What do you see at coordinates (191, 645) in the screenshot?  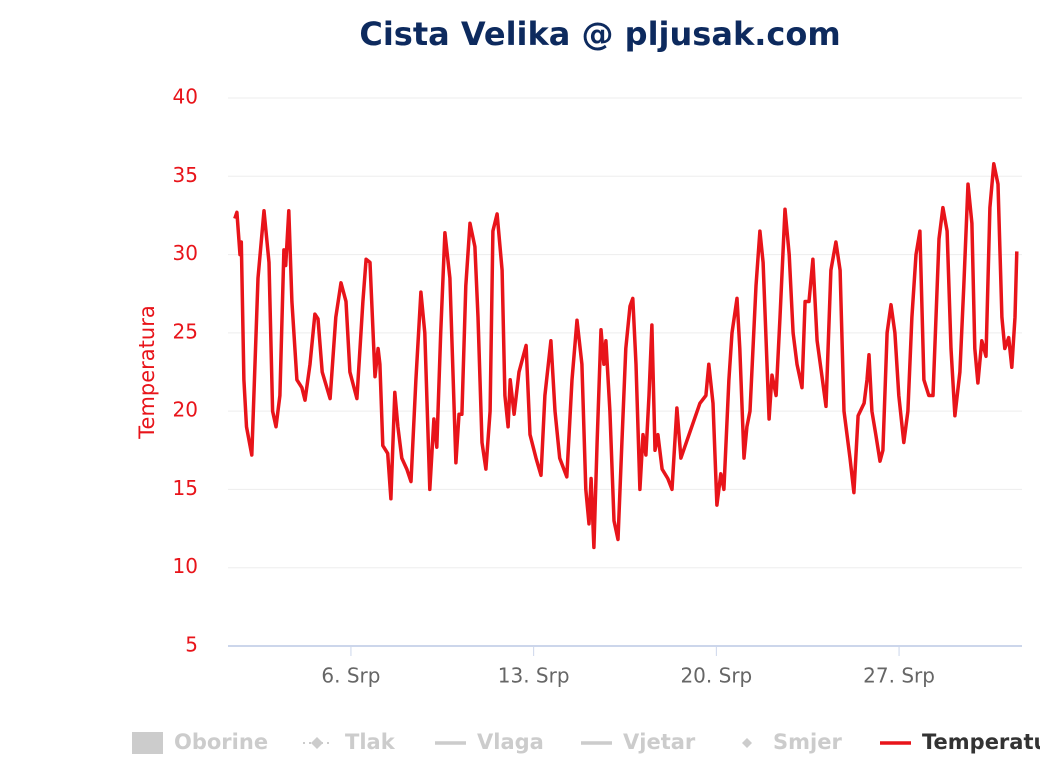 I see `y-tick-label: 5` at bounding box center [191, 645].